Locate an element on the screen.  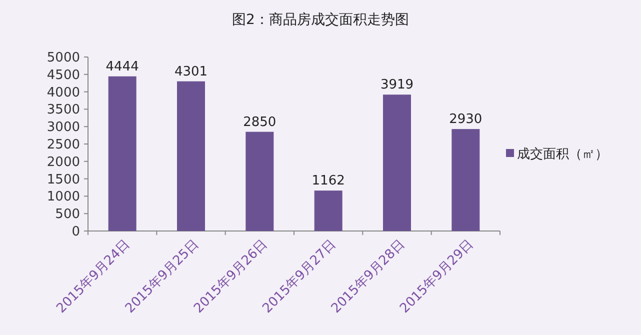
y-tick-label: 4000 is located at coordinates (63, 92).